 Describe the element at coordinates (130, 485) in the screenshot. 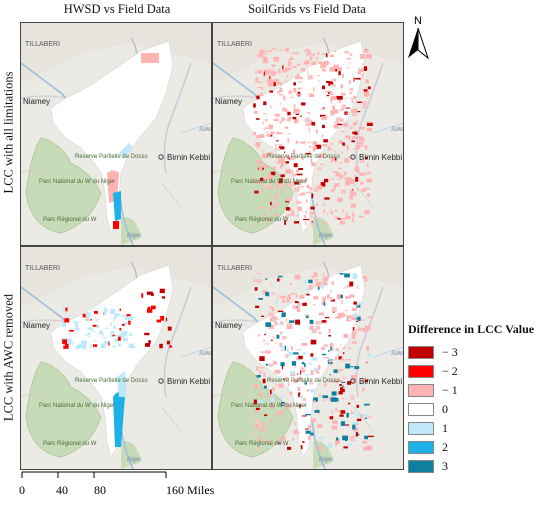

I see `scale-bar: 0 40 80 160 Miles` at that location.